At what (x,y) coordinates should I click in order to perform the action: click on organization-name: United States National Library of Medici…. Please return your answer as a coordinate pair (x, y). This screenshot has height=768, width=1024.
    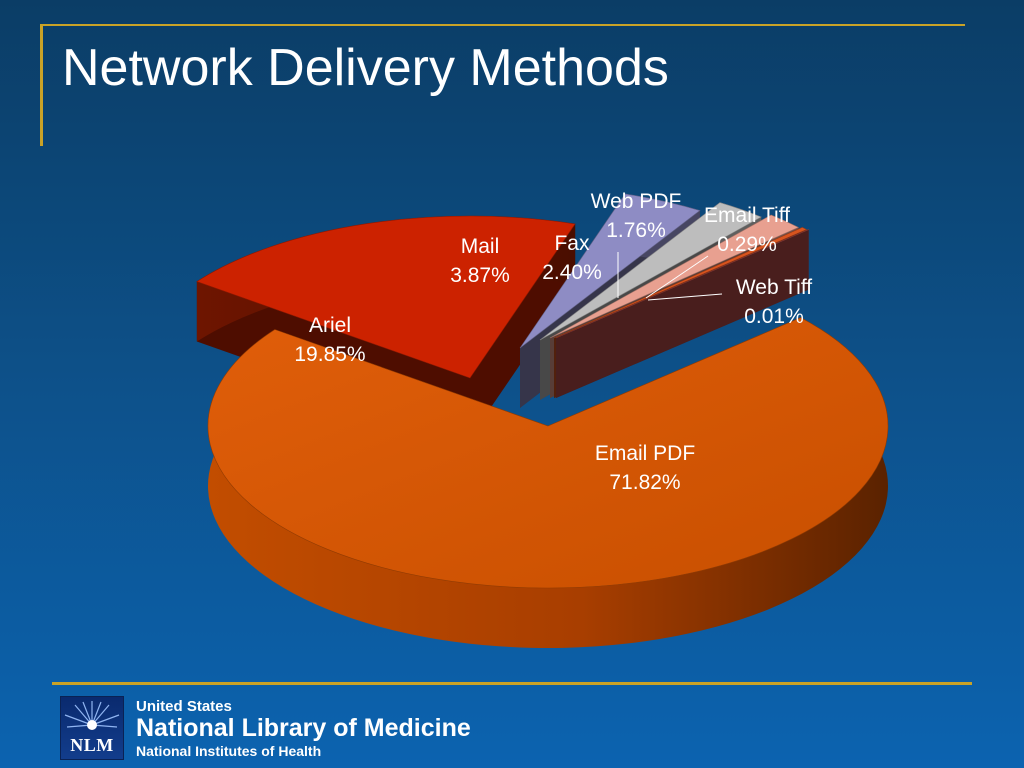
    Looking at the image, I should click on (303, 728).